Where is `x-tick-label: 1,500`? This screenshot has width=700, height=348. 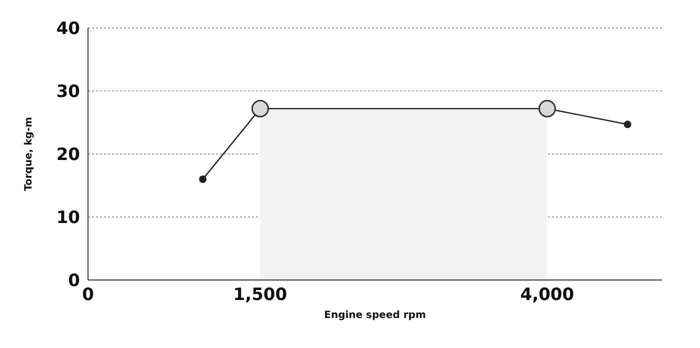 x-tick-label: 1,500 is located at coordinates (260, 295).